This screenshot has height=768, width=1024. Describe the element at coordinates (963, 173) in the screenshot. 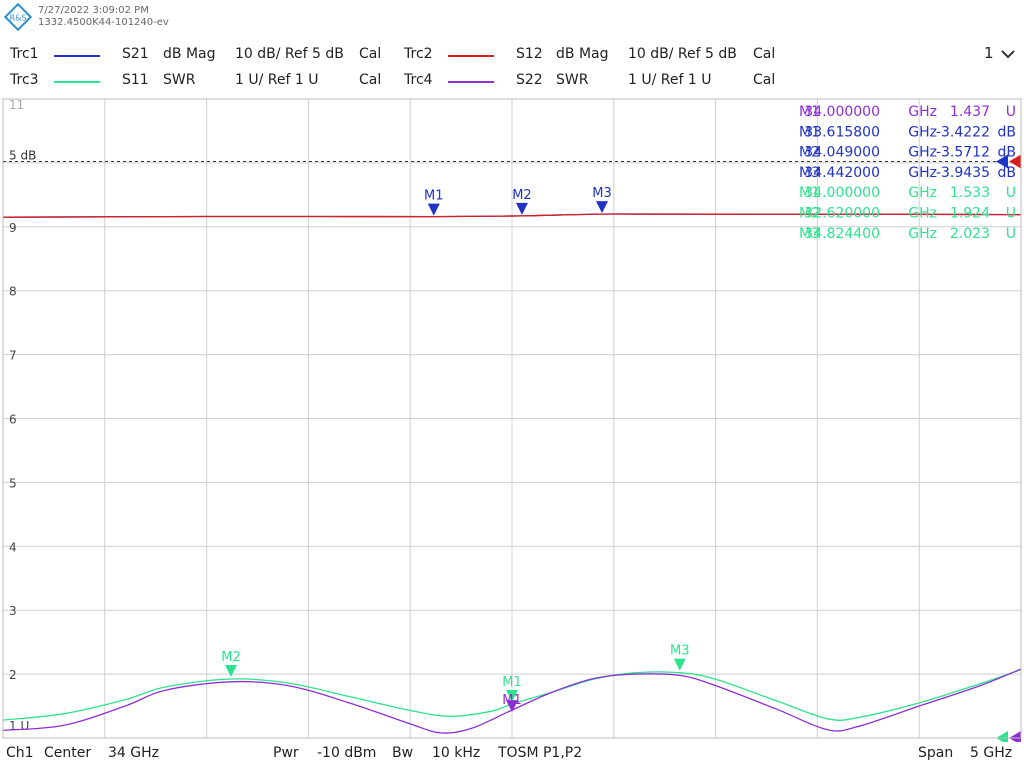

I see `marker-readout-cell: -3.9435` at that location.